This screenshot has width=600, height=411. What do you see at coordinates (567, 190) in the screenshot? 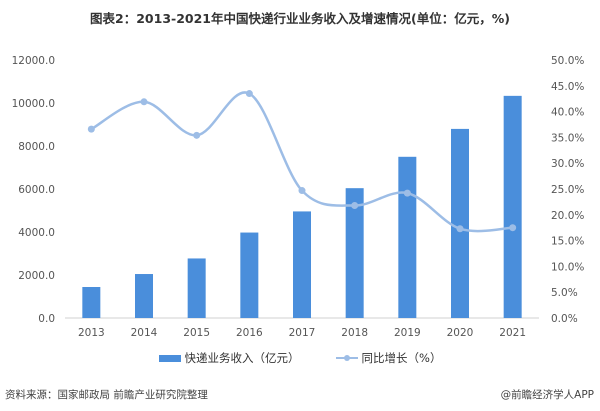
I see `right-tick-label: 25.0%` at bounding box center [567, 190].